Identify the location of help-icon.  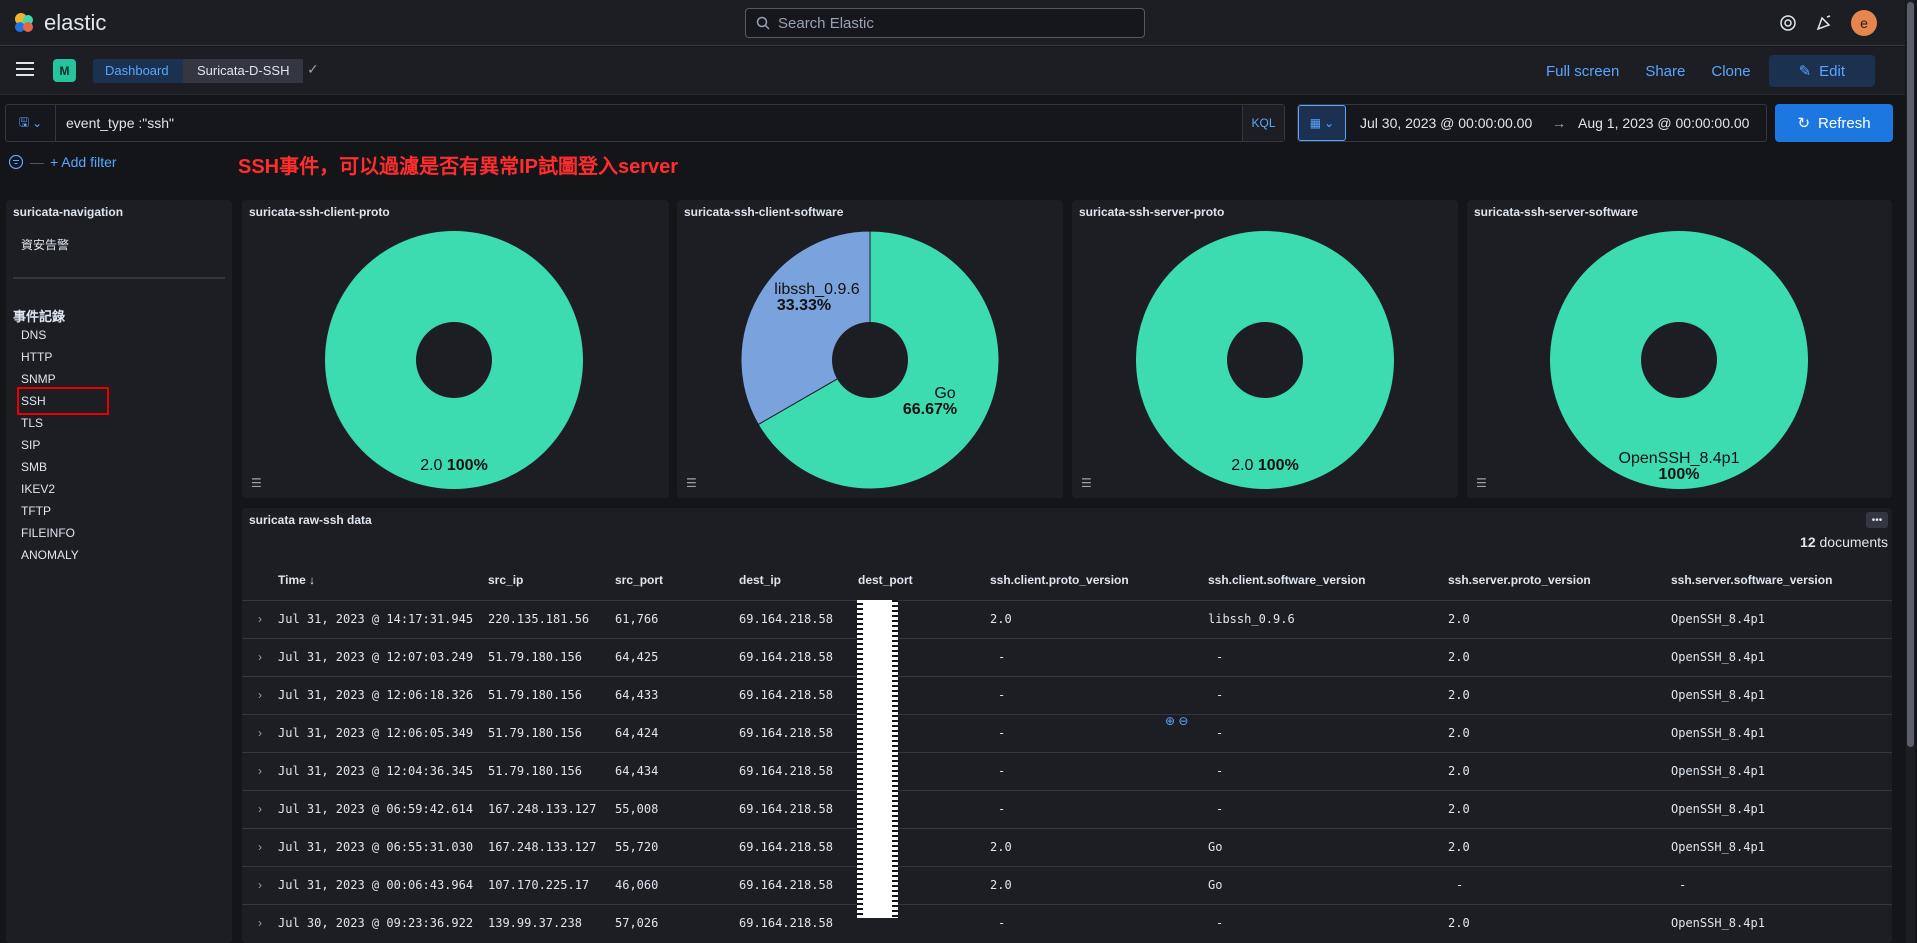
(1788, 23).